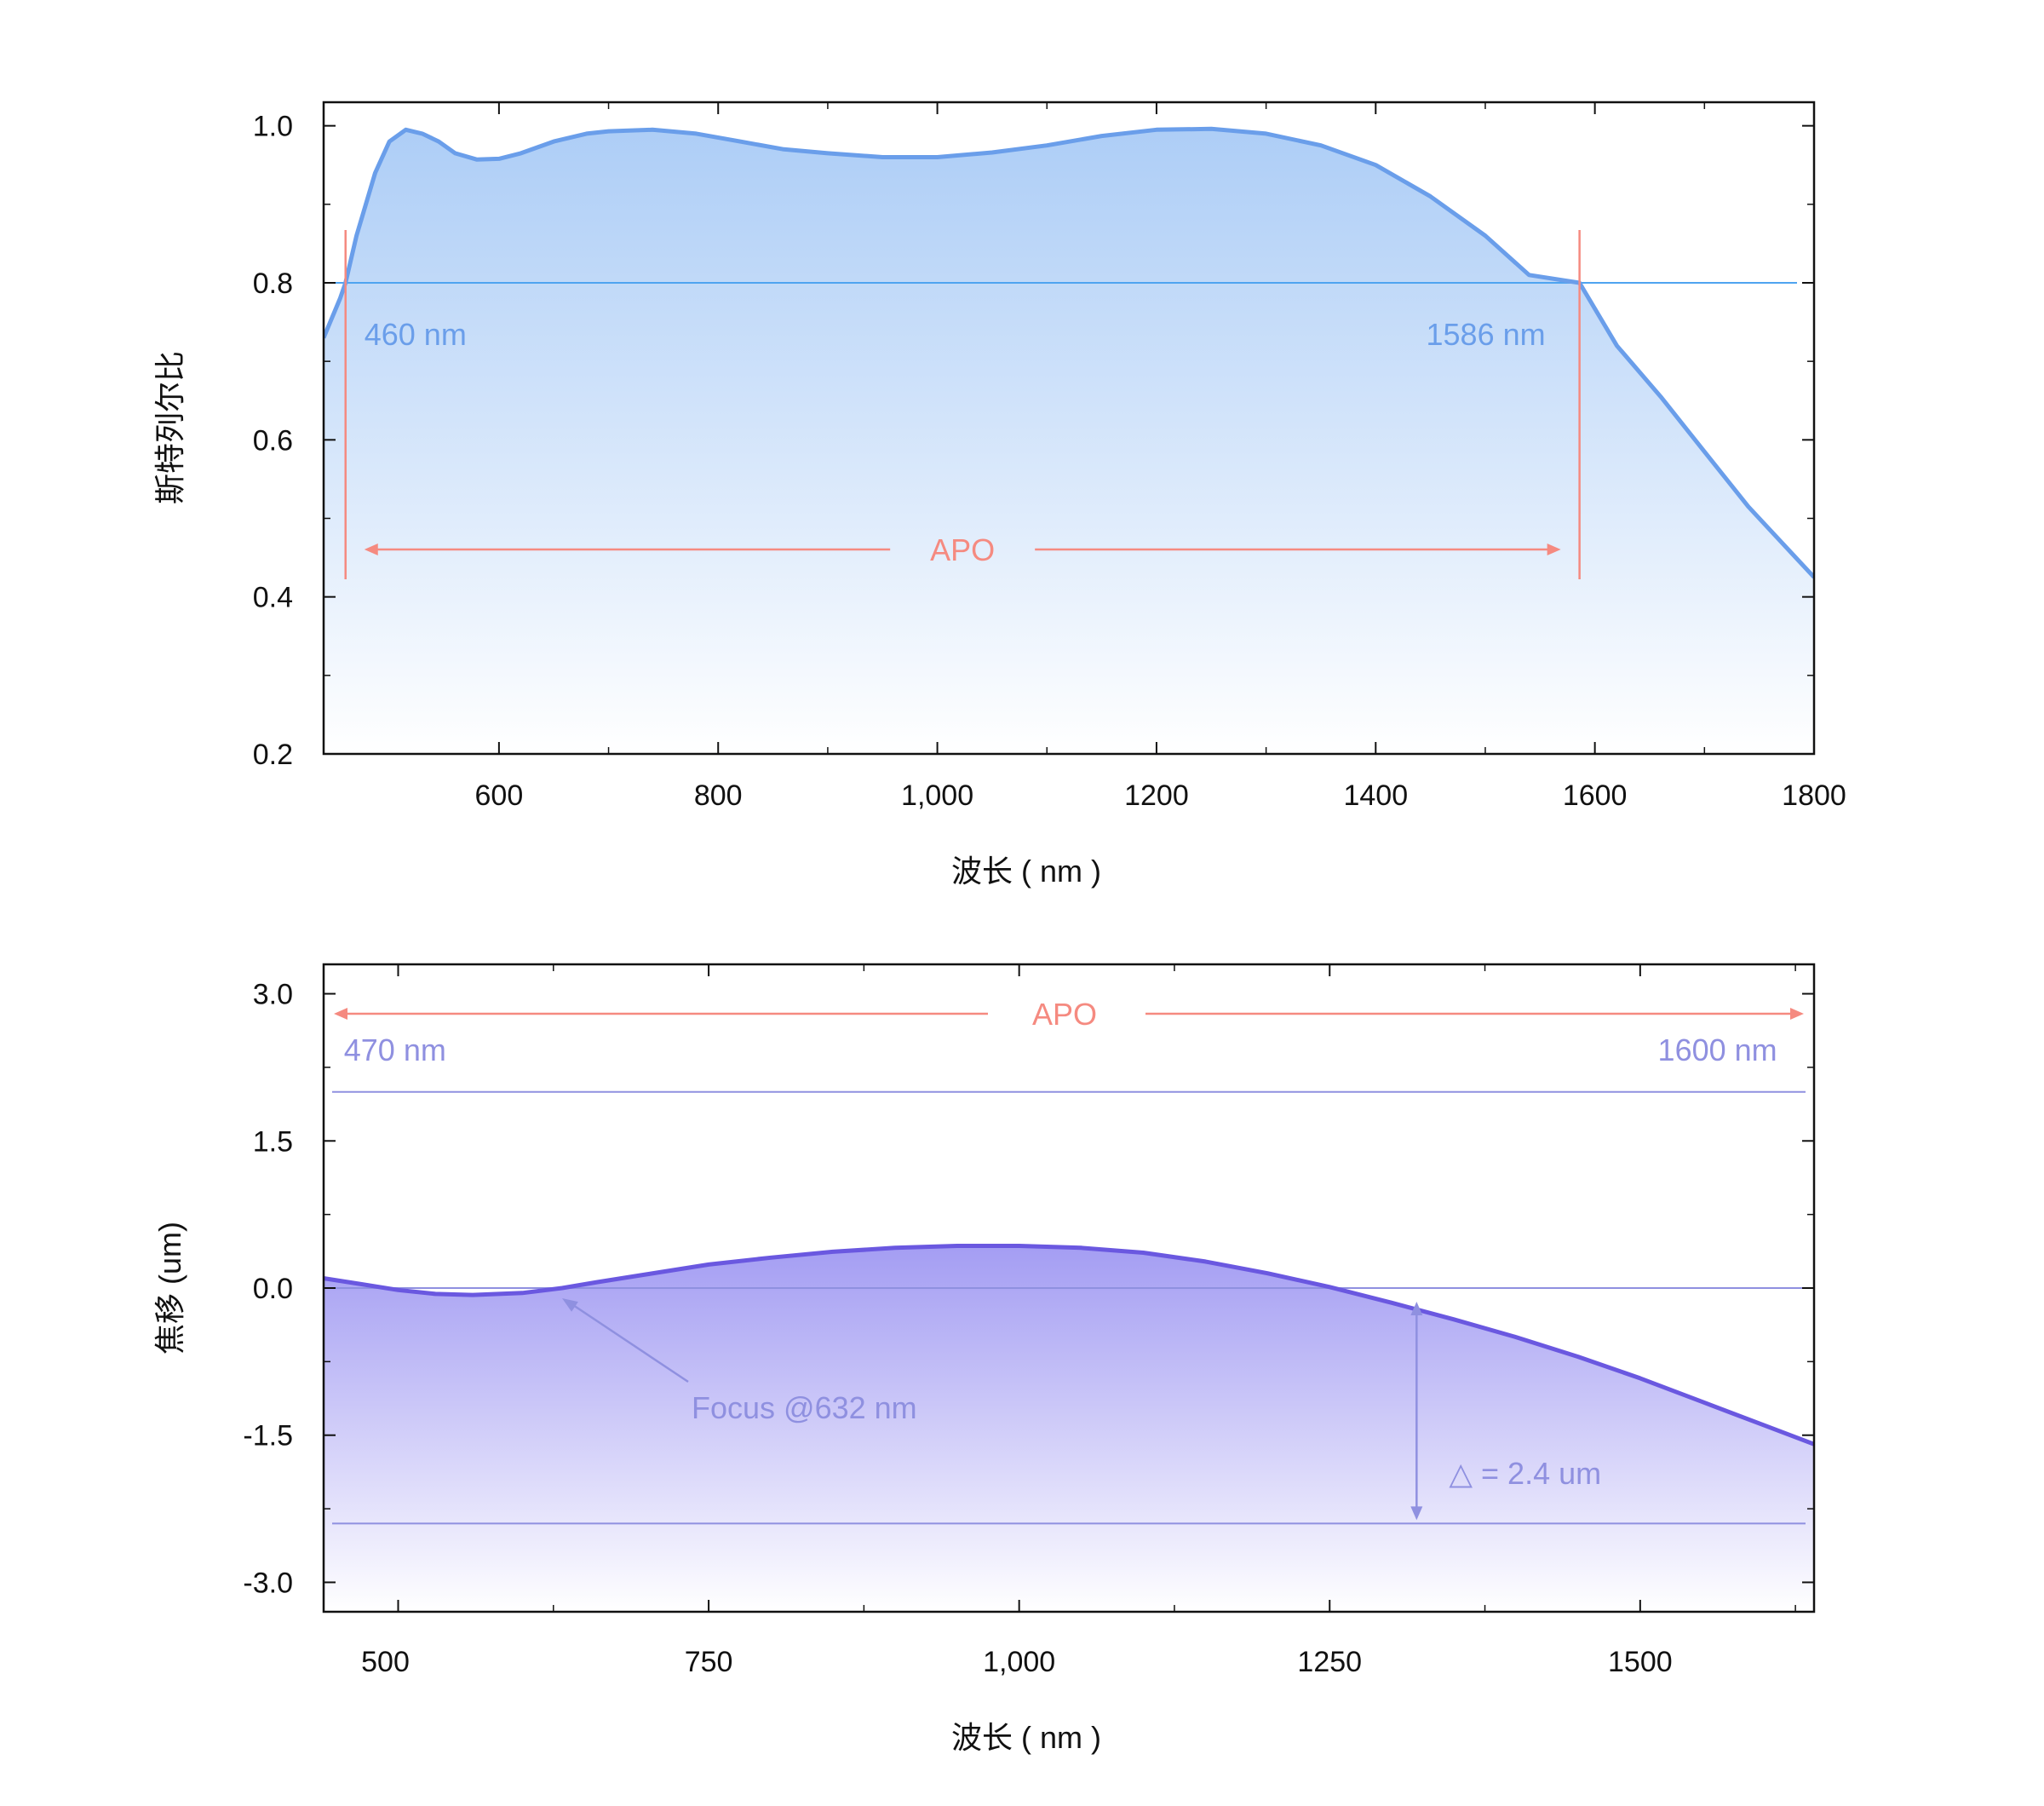 The width and height of the screenshot is (2044, 1806). What do you see at coordinates (1486, 334) in the screenshot?
I see `marker-label-1586: 1586 nm` at bounding box center [1486, 334].